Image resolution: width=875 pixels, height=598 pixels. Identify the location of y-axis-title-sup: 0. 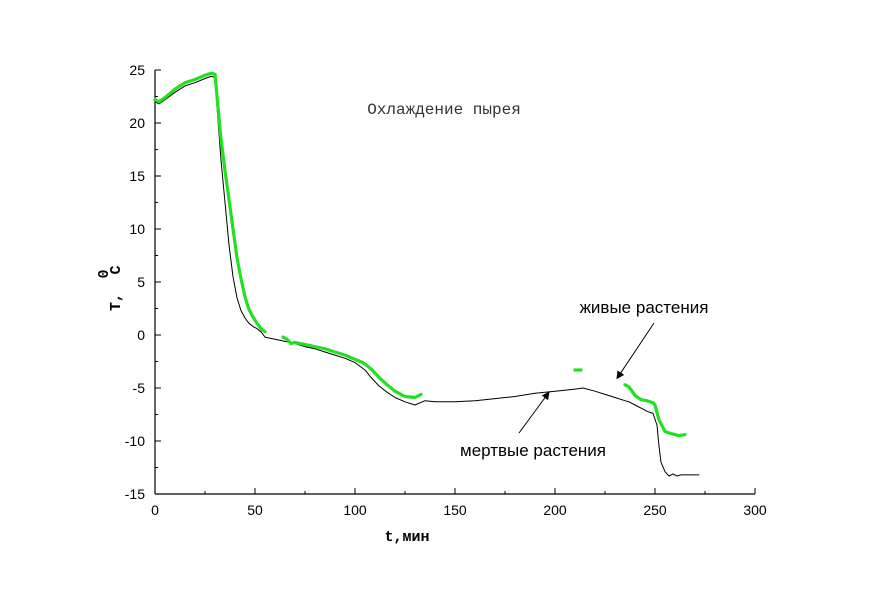
(104, 273).